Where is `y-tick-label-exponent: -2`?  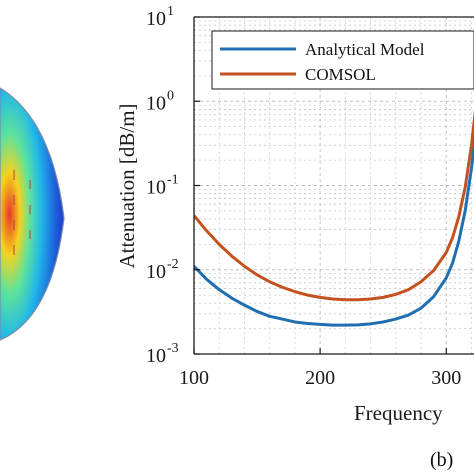 y-tick-label-exponent: -2 is located at coordinates (173, 264).